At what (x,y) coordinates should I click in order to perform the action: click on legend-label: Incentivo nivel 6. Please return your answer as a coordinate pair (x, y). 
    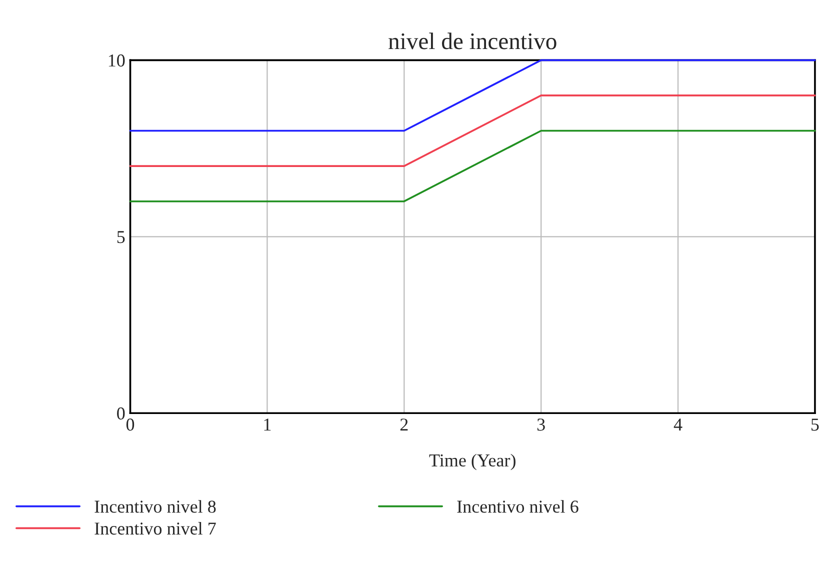
    Looking at the image, I should click on (517, 506).